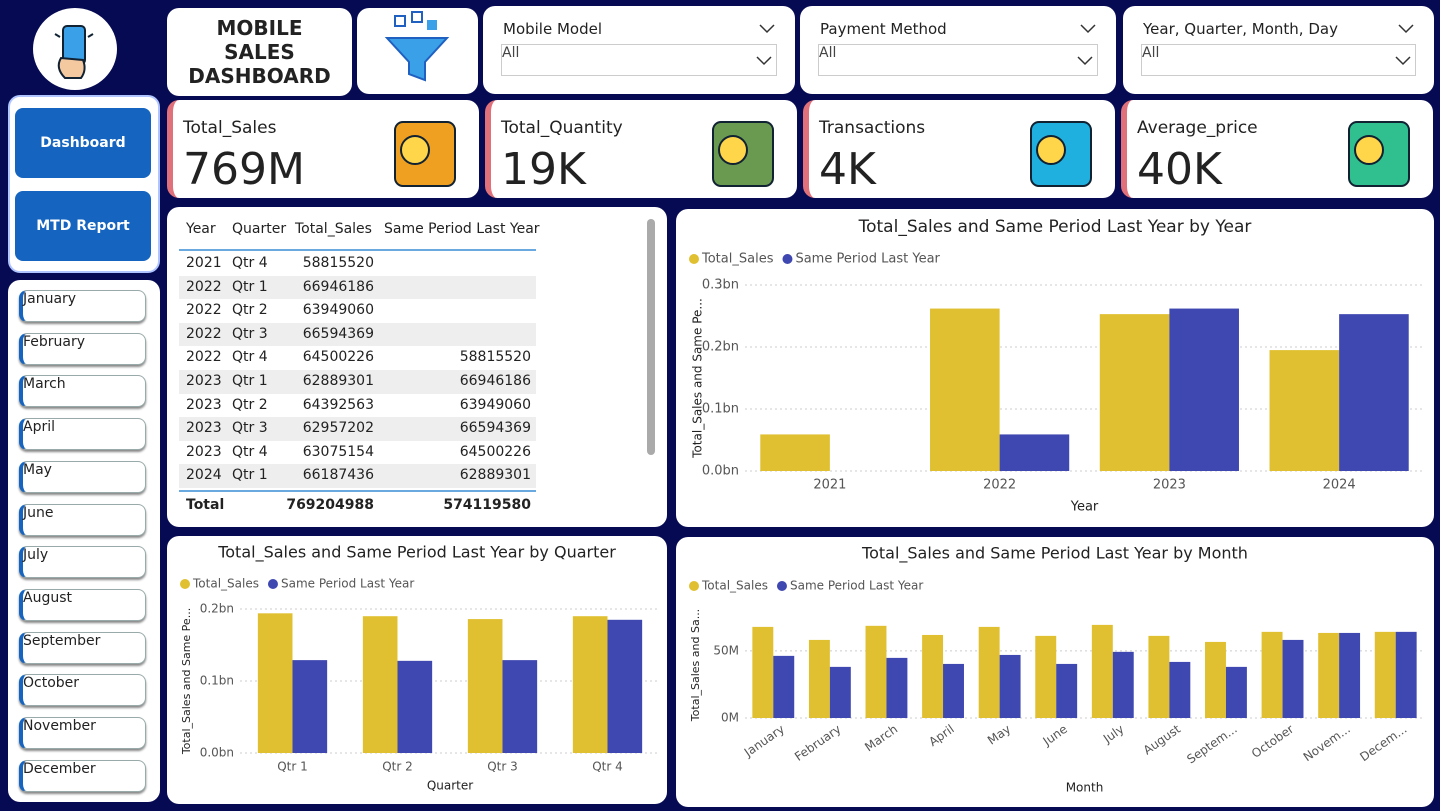 The image size is (1440, 811). Describe the element at coordinates (259, 52) in the screenshot. I see `dashboard-title: MOBILE SALES DASHBOARD` at that location.